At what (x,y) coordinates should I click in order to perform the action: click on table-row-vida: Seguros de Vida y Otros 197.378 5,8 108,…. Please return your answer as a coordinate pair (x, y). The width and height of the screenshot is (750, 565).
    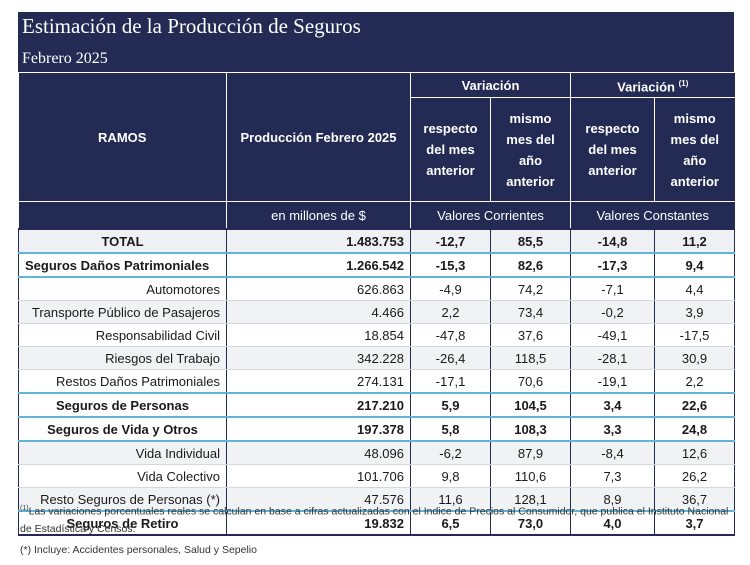
    Looking at the image, I should click on (376, 430).